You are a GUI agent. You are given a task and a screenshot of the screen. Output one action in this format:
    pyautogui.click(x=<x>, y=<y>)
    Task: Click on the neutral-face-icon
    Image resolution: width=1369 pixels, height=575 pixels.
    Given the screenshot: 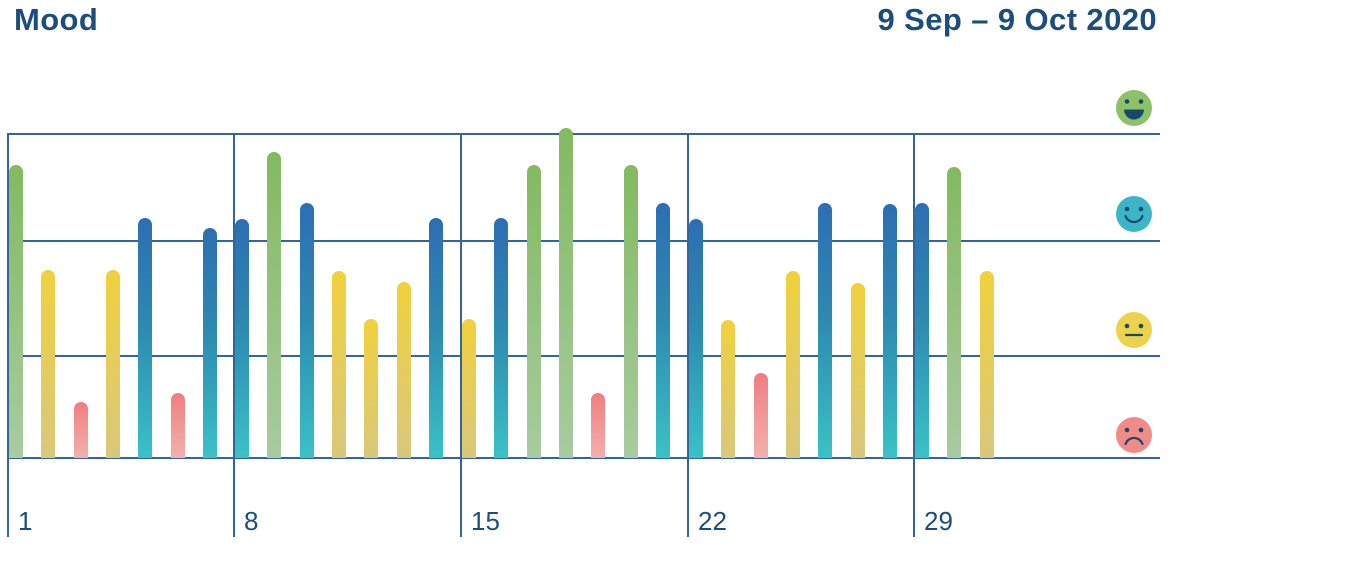 What is the action you would take?
    pyautogui.click(x=1134, y=330)
    